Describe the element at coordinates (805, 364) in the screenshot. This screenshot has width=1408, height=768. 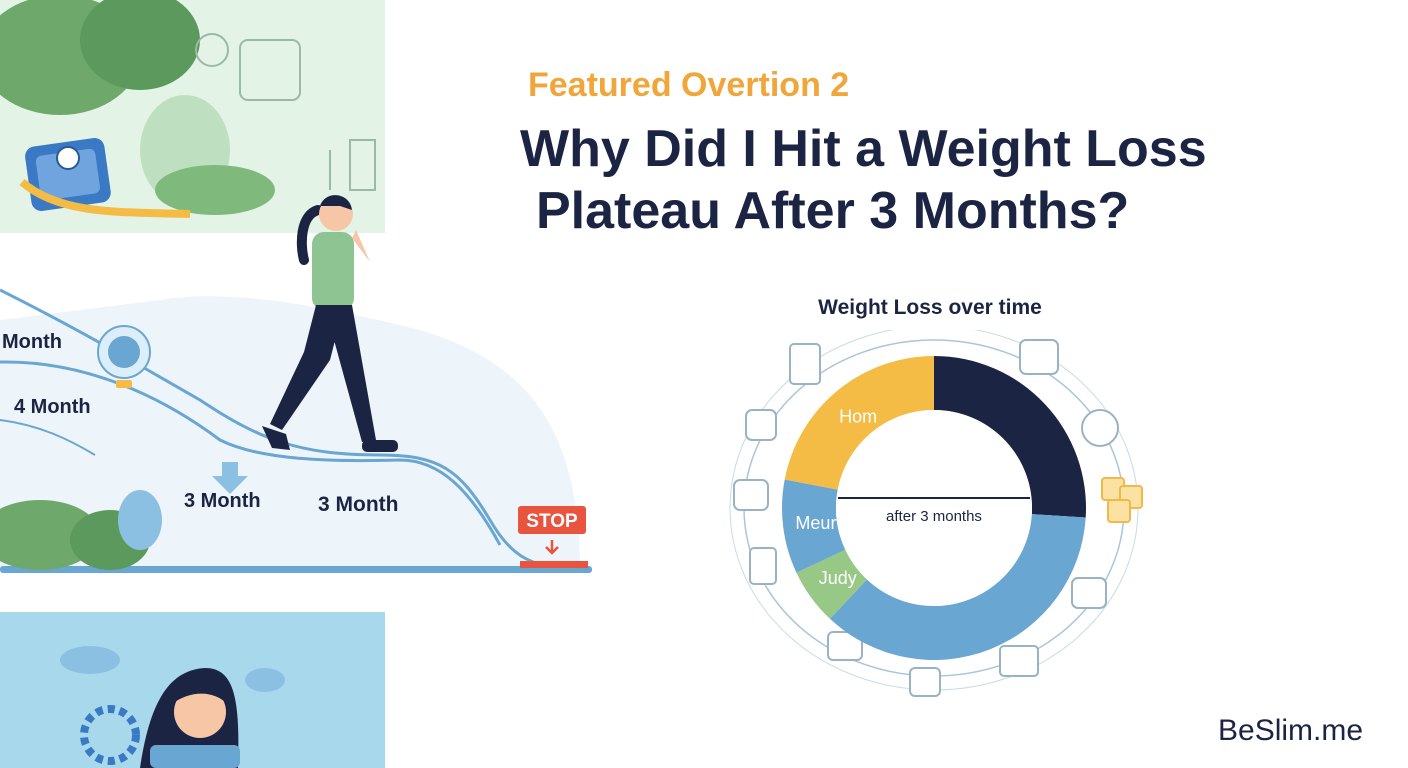
I see `notebook-icon` at that location.